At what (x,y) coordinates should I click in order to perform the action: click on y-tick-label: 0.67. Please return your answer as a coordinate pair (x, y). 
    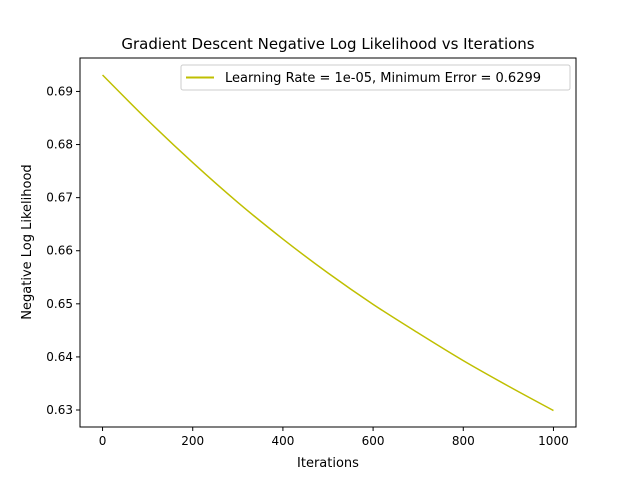
    Looking at the image, I should click on (59, 198).